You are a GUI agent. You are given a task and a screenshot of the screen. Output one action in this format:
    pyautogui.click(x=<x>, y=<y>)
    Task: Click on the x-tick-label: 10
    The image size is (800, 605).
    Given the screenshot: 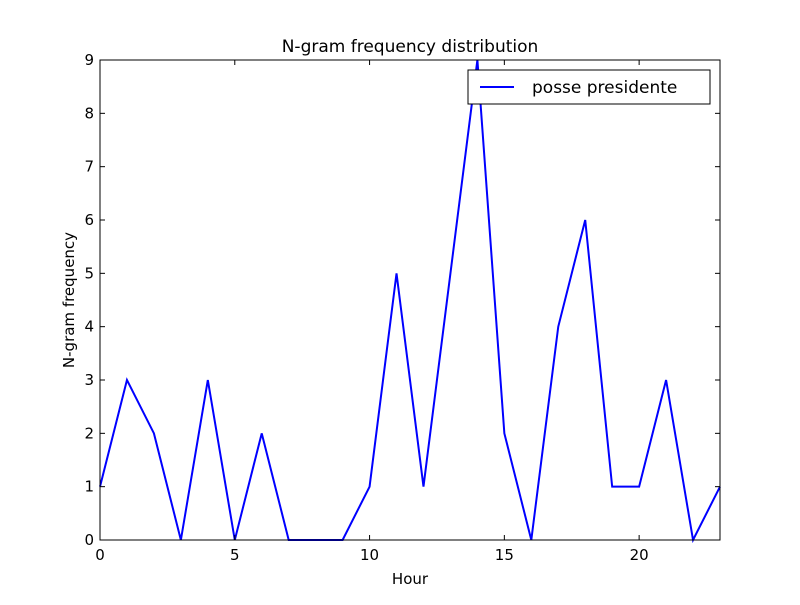 What is the action you would take?
    pyautogui.click(x=369, y=555)
    